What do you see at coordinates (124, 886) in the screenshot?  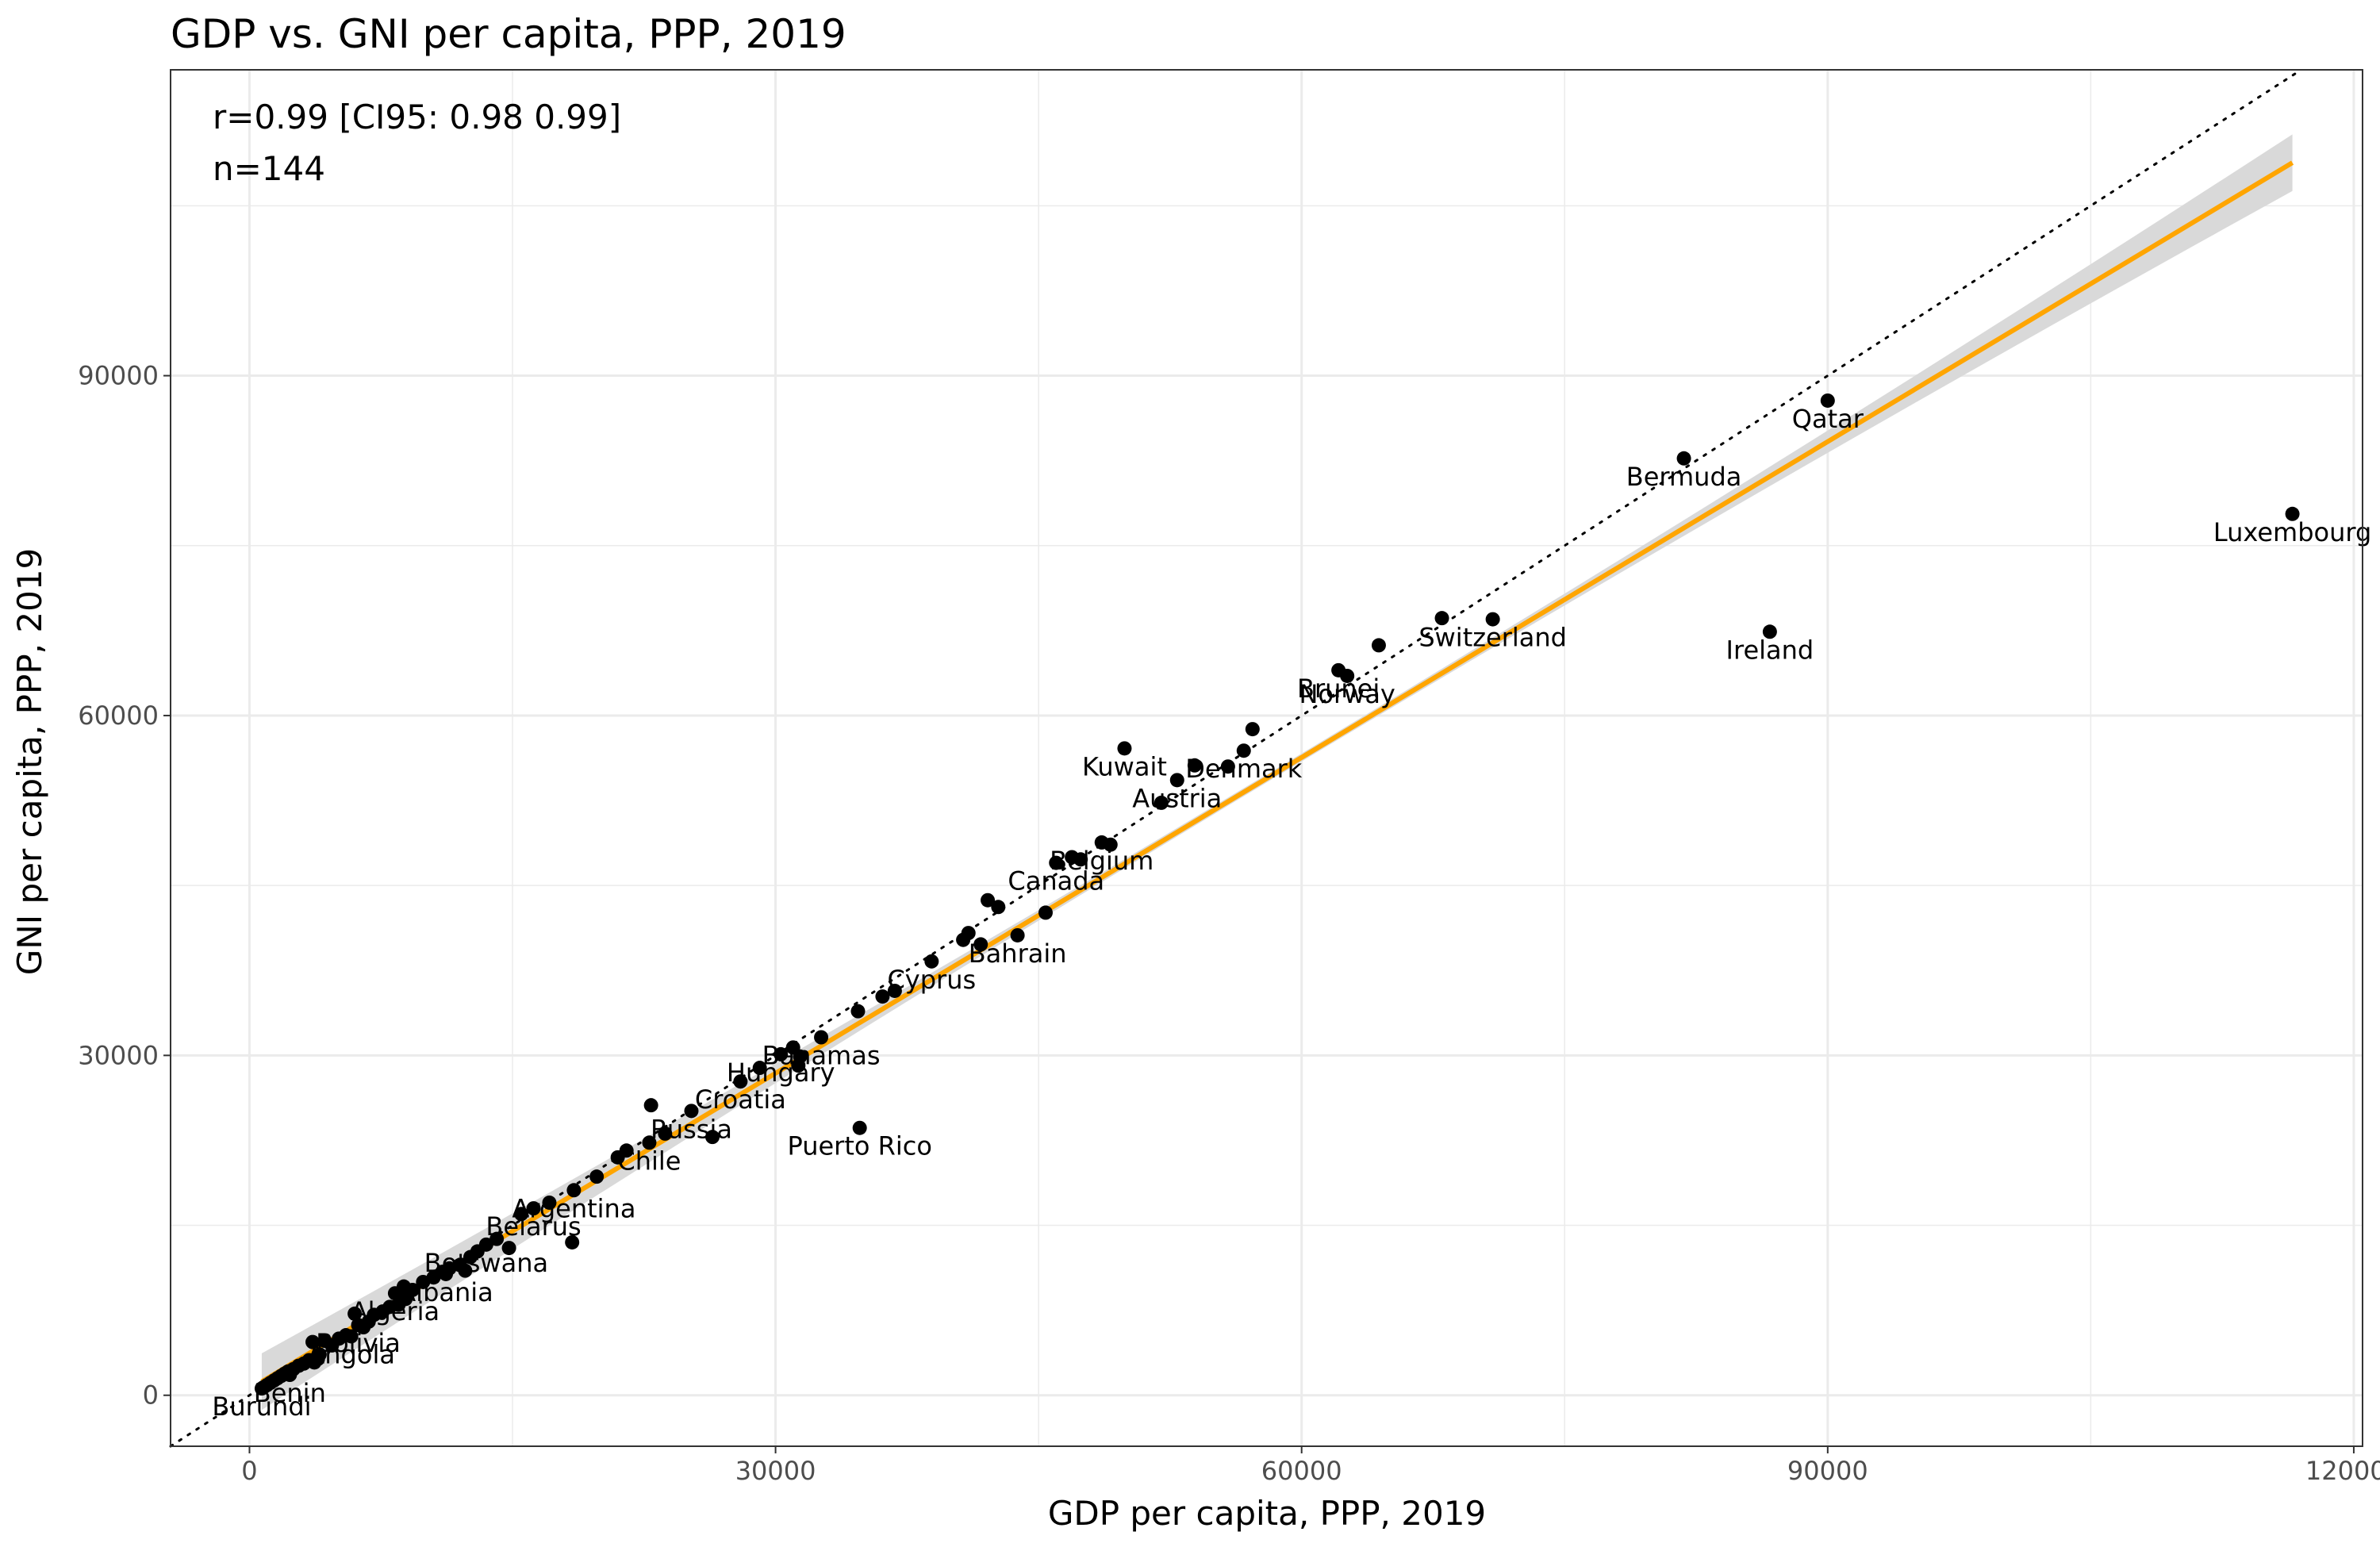 I see `y-axis: 0 30000 60000 90000` at bounding box center [124, 886].